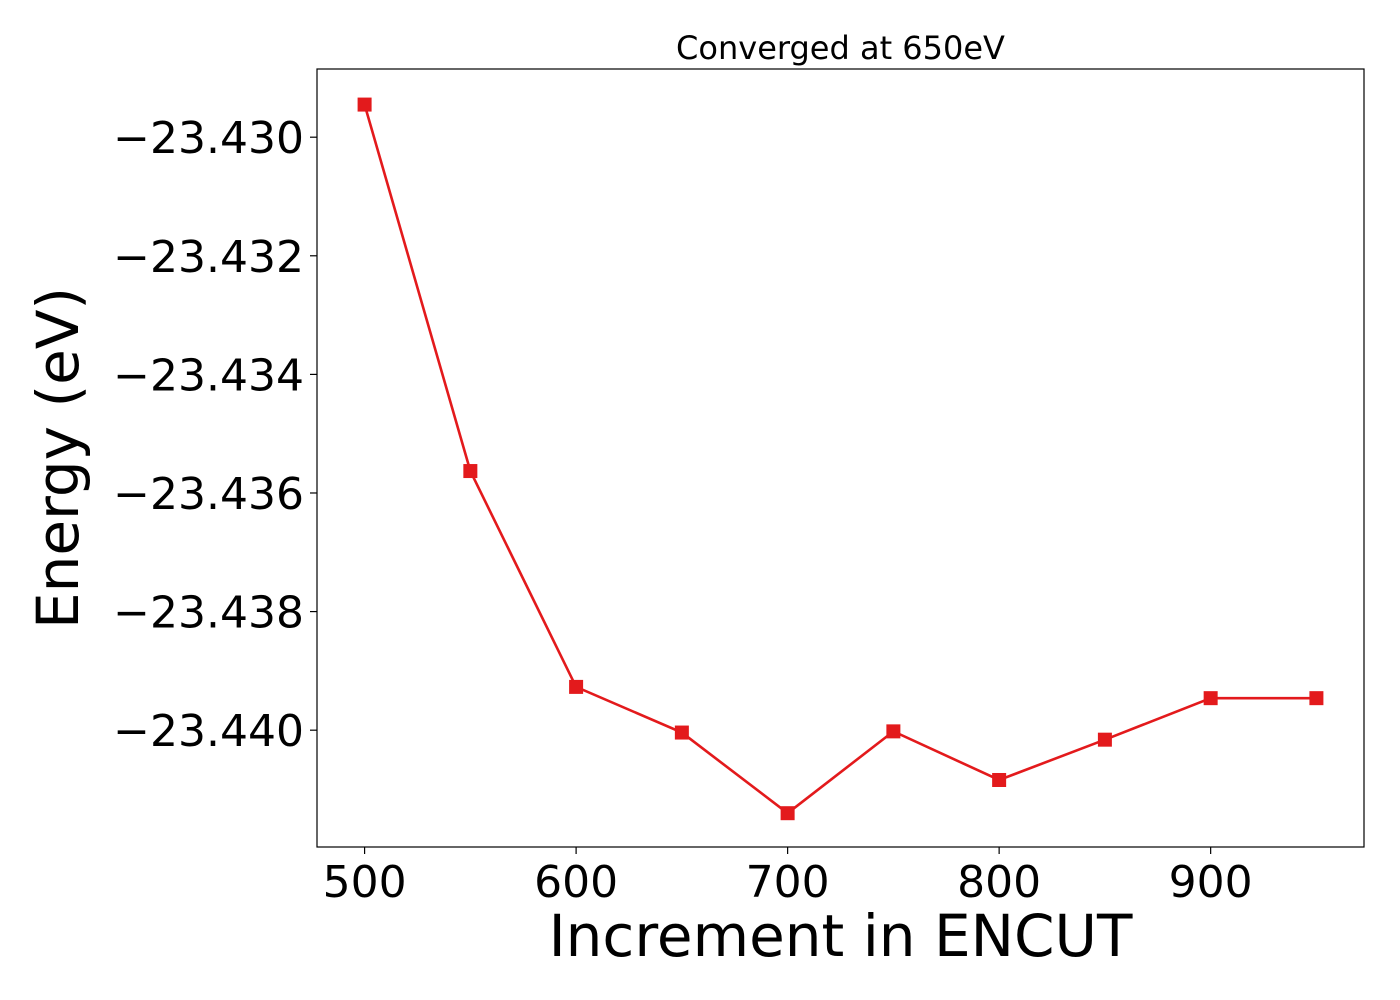  I want to click on y-tick-label: −23.438, so click(208, 613).